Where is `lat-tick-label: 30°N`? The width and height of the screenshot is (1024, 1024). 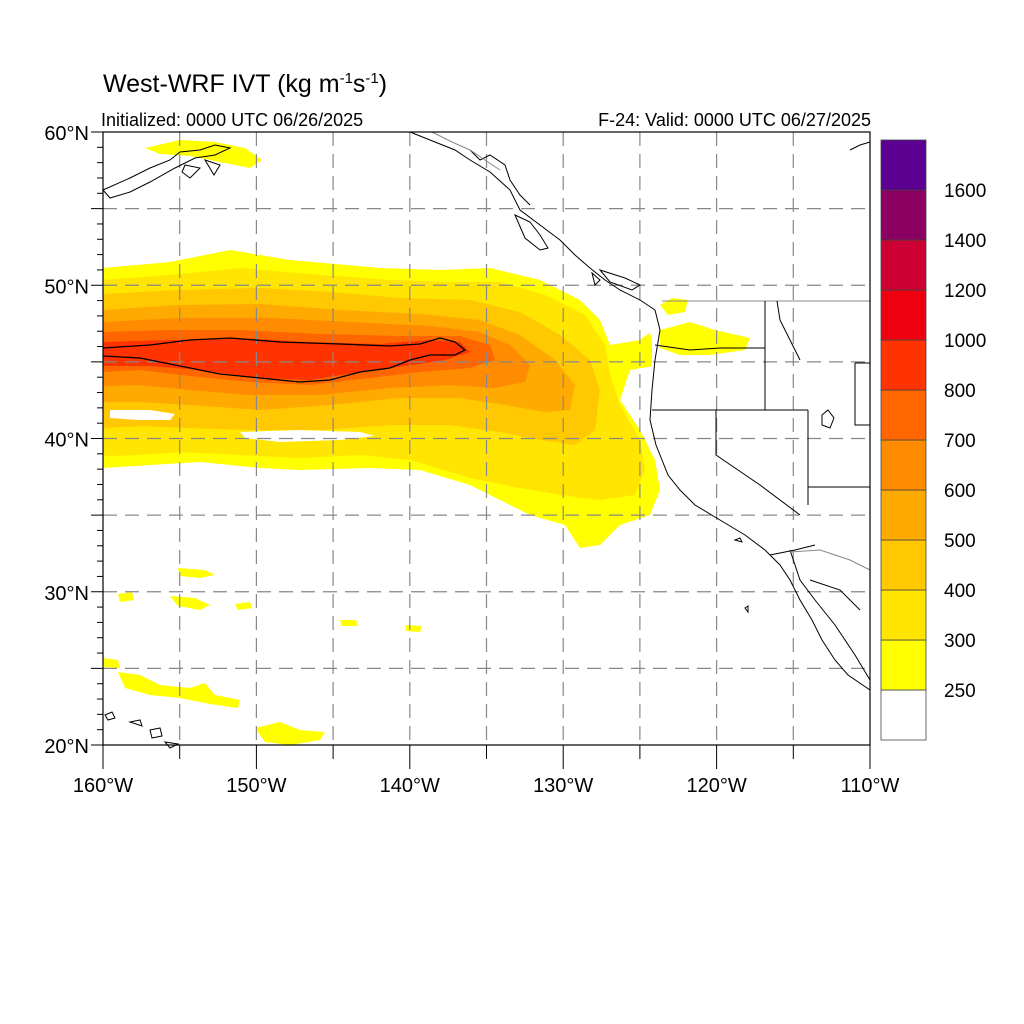 lat-tick-label: 30°N is located at coordinates (66, 594).